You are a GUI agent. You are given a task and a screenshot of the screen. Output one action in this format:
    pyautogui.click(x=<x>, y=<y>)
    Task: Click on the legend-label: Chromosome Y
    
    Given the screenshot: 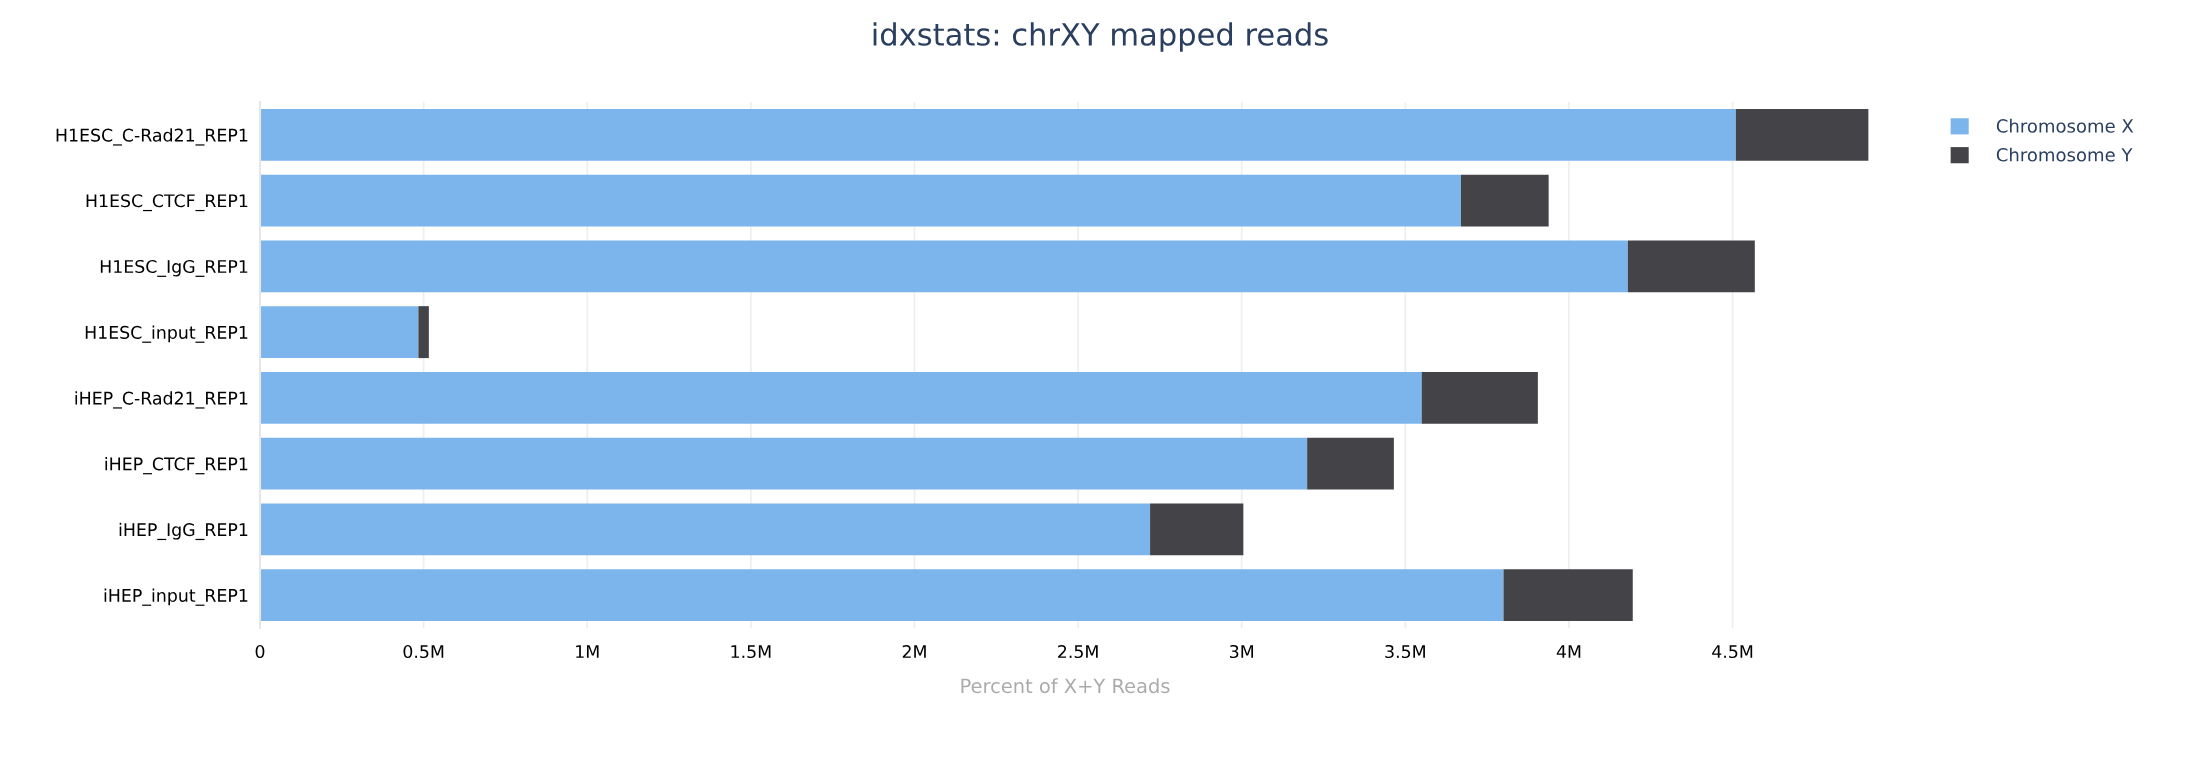 What is the action you would take?
    pyautogui.click(x=2064, y=154)
    